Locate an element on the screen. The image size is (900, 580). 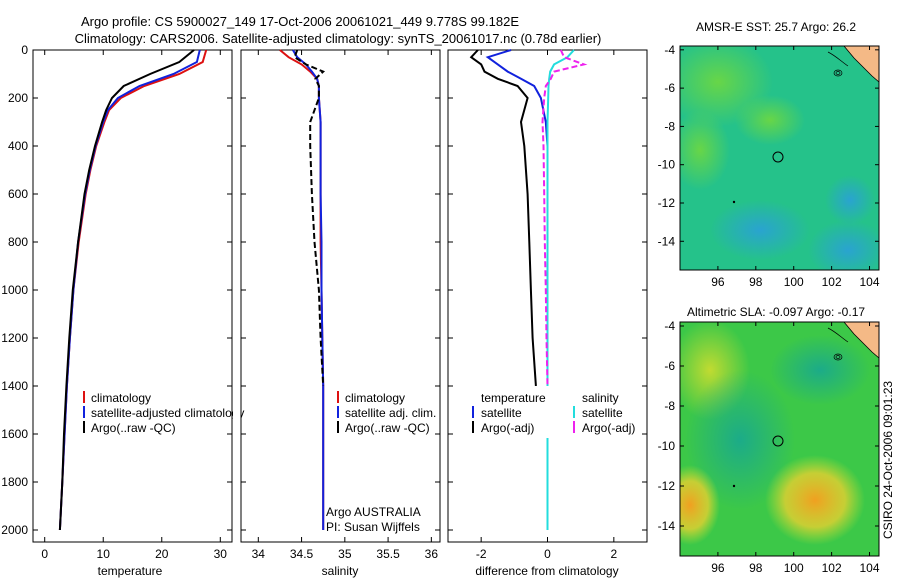
series-line-satellite-adj-clim- is located at coordinates (308, 289).